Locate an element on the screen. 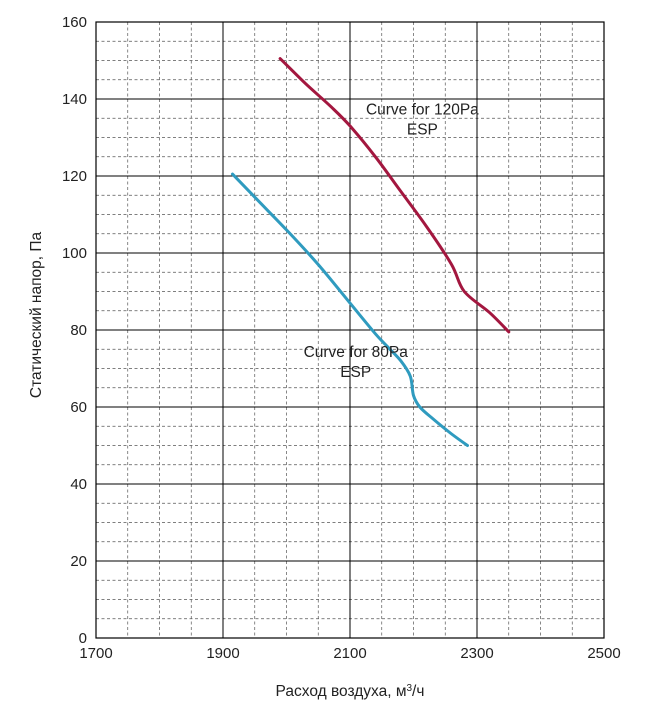 Image resolution: width=661 pixels, height=701 pixels. y-tick-label: 140 is located at coordinates (74, 99).